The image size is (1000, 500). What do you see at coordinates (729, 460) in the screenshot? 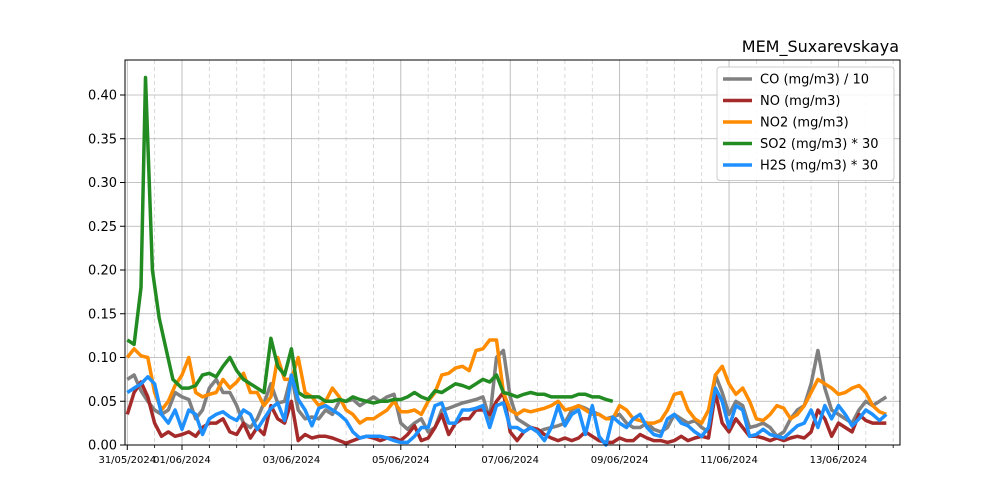
I see `x-tick-label: 11/06/2024` at bounding box center [729, 460].